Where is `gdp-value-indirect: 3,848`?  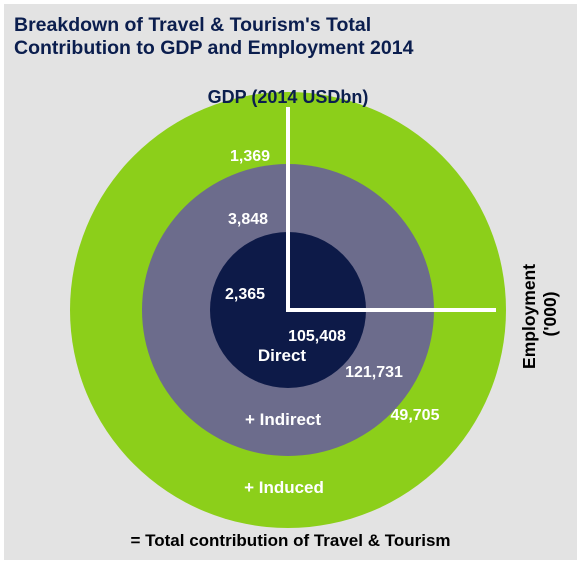 gdp-value-indirect: 3,848 is located at coordinates (248, 219).